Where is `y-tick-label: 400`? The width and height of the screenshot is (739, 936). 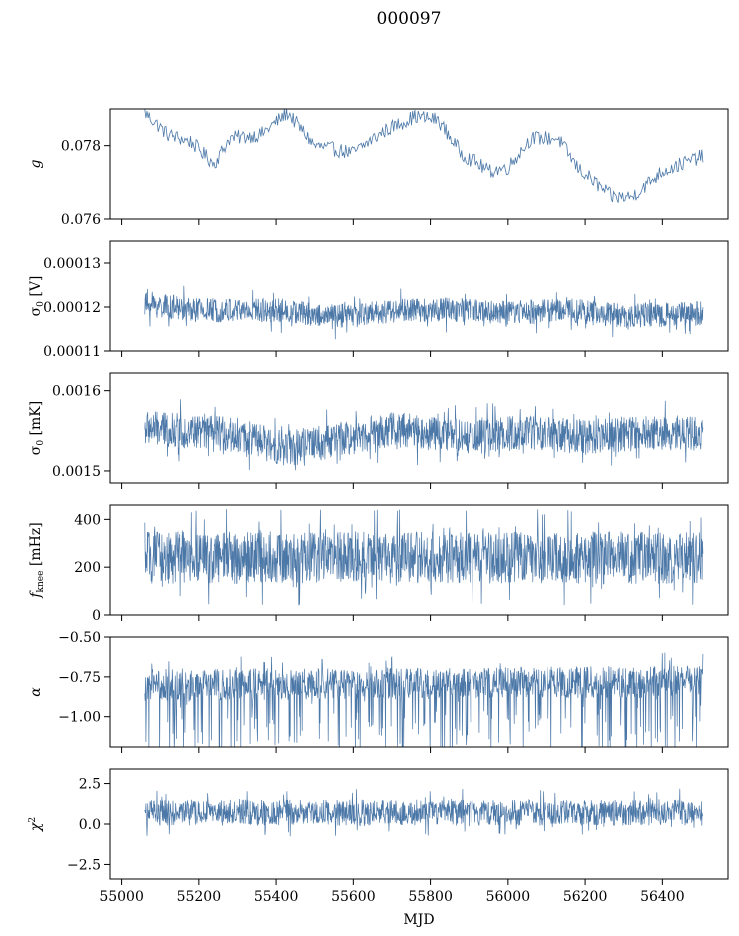 y-tick-label: 400 is located at coordinates (87, 520).